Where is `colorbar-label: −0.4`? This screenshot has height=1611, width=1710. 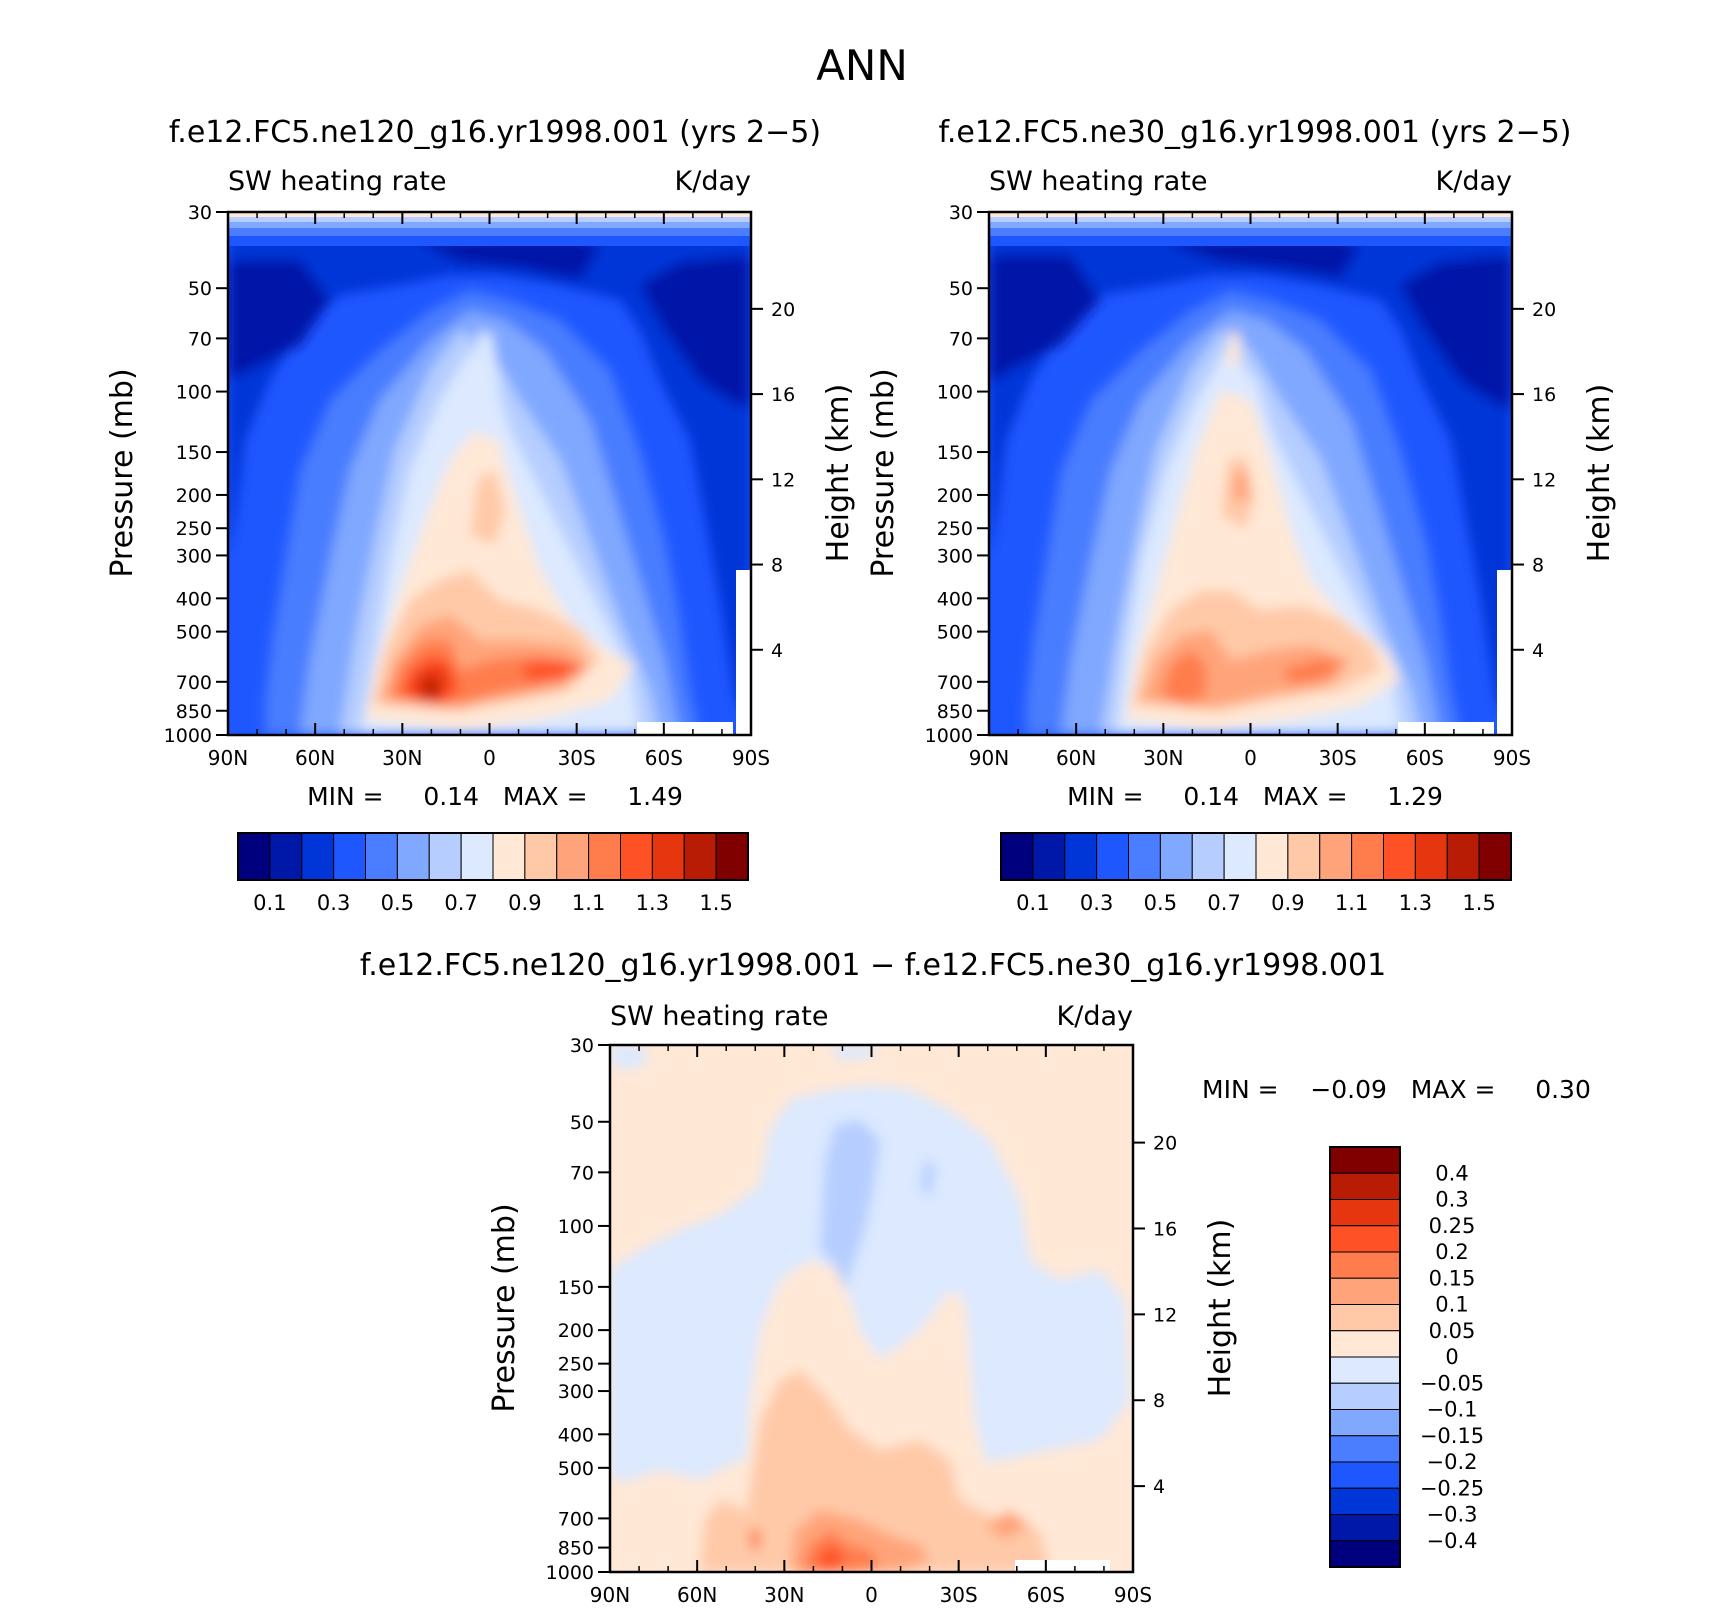 colorbar-label: −0.4 is located at coordinates (1452, 1541).